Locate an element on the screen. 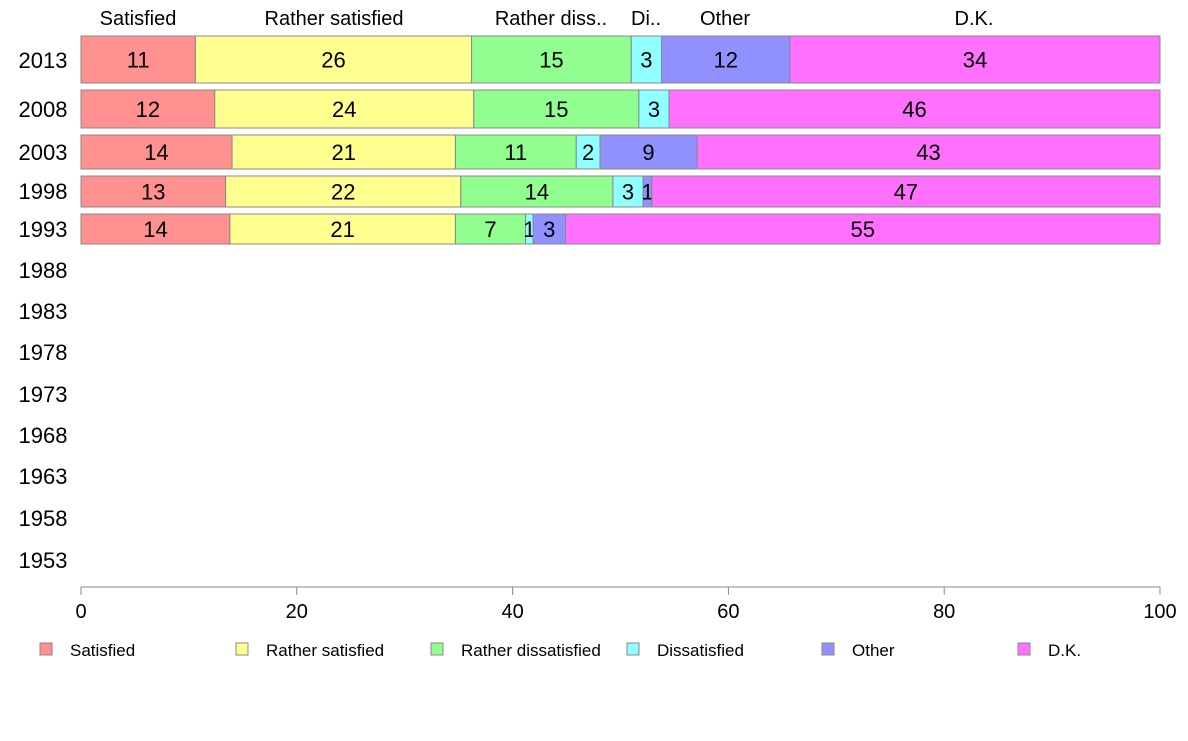  data-label: 46 is located at coordinates (914, 109).